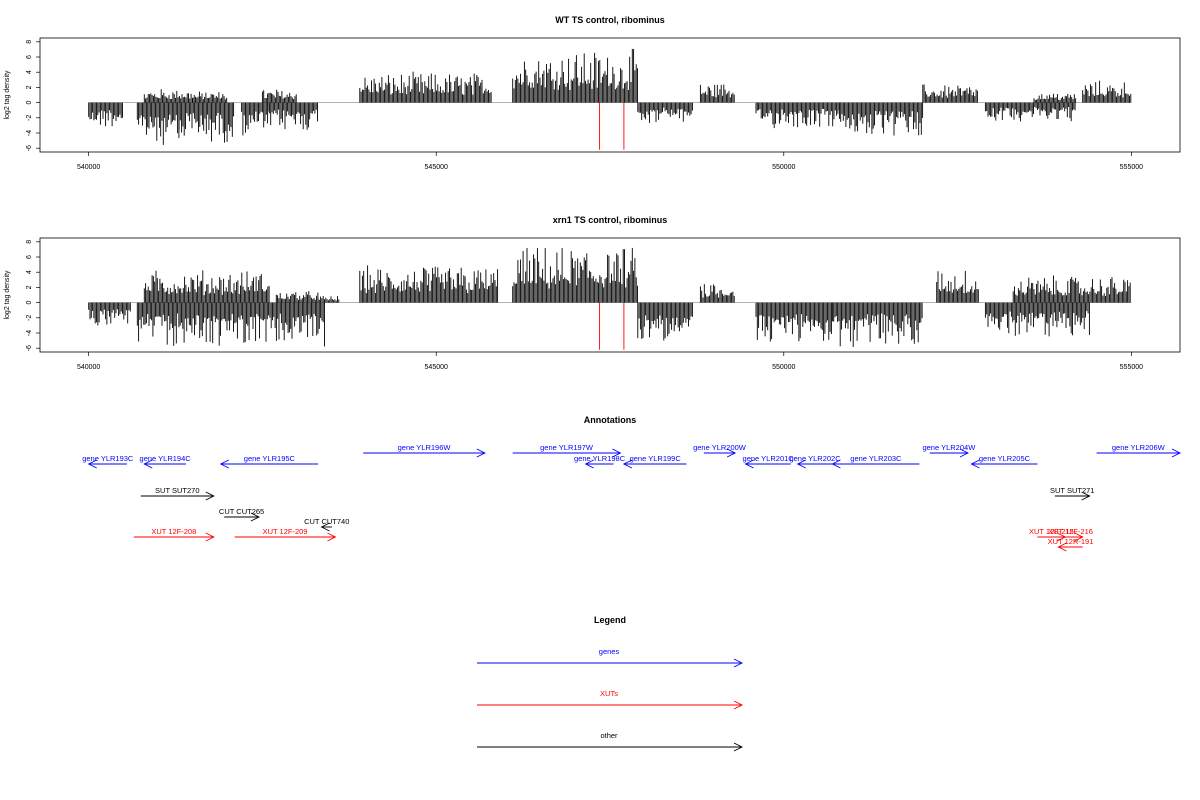 The height and width of the screenshot is (800, 1200). I want to click on legend-label: genes, so click(609, 651).